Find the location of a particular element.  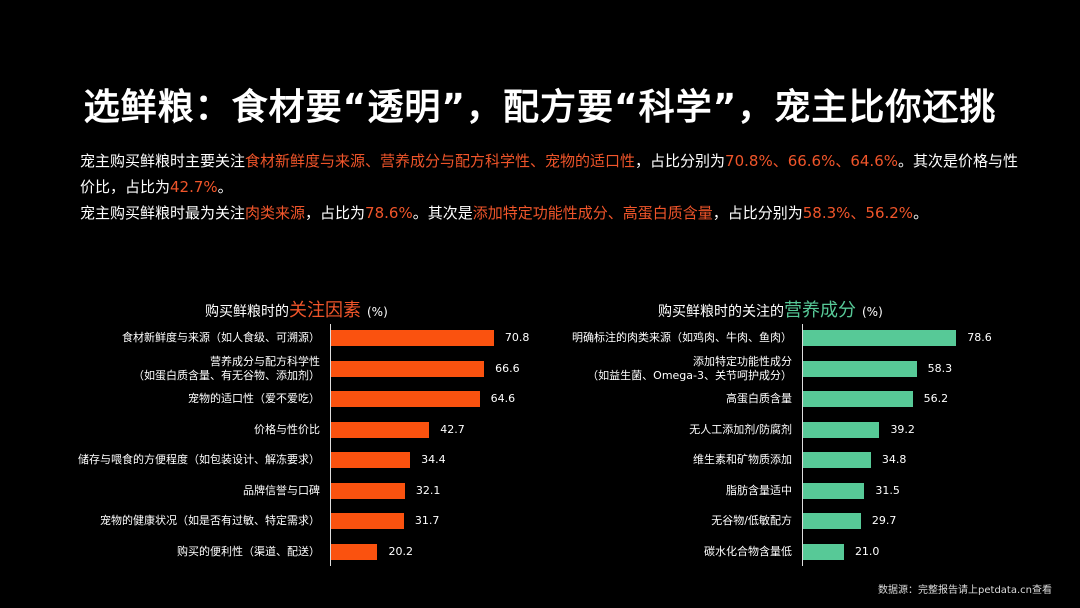

category-label: 品牌信誉与口碑 is located at coordinates (281, 491).